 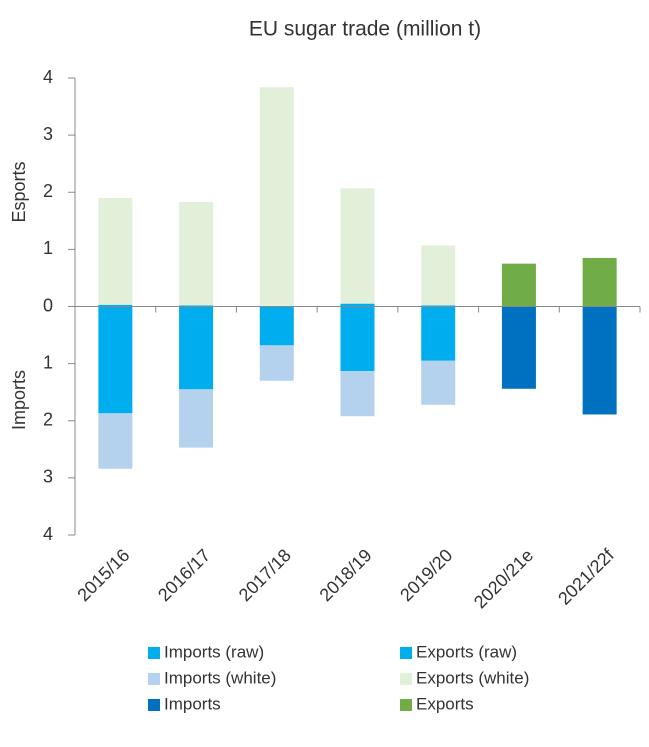 What do you see at coordinates (426, 575) in the screenshot?
I see `x-tick-label: 2019/20` at bounding box center [426, 575].